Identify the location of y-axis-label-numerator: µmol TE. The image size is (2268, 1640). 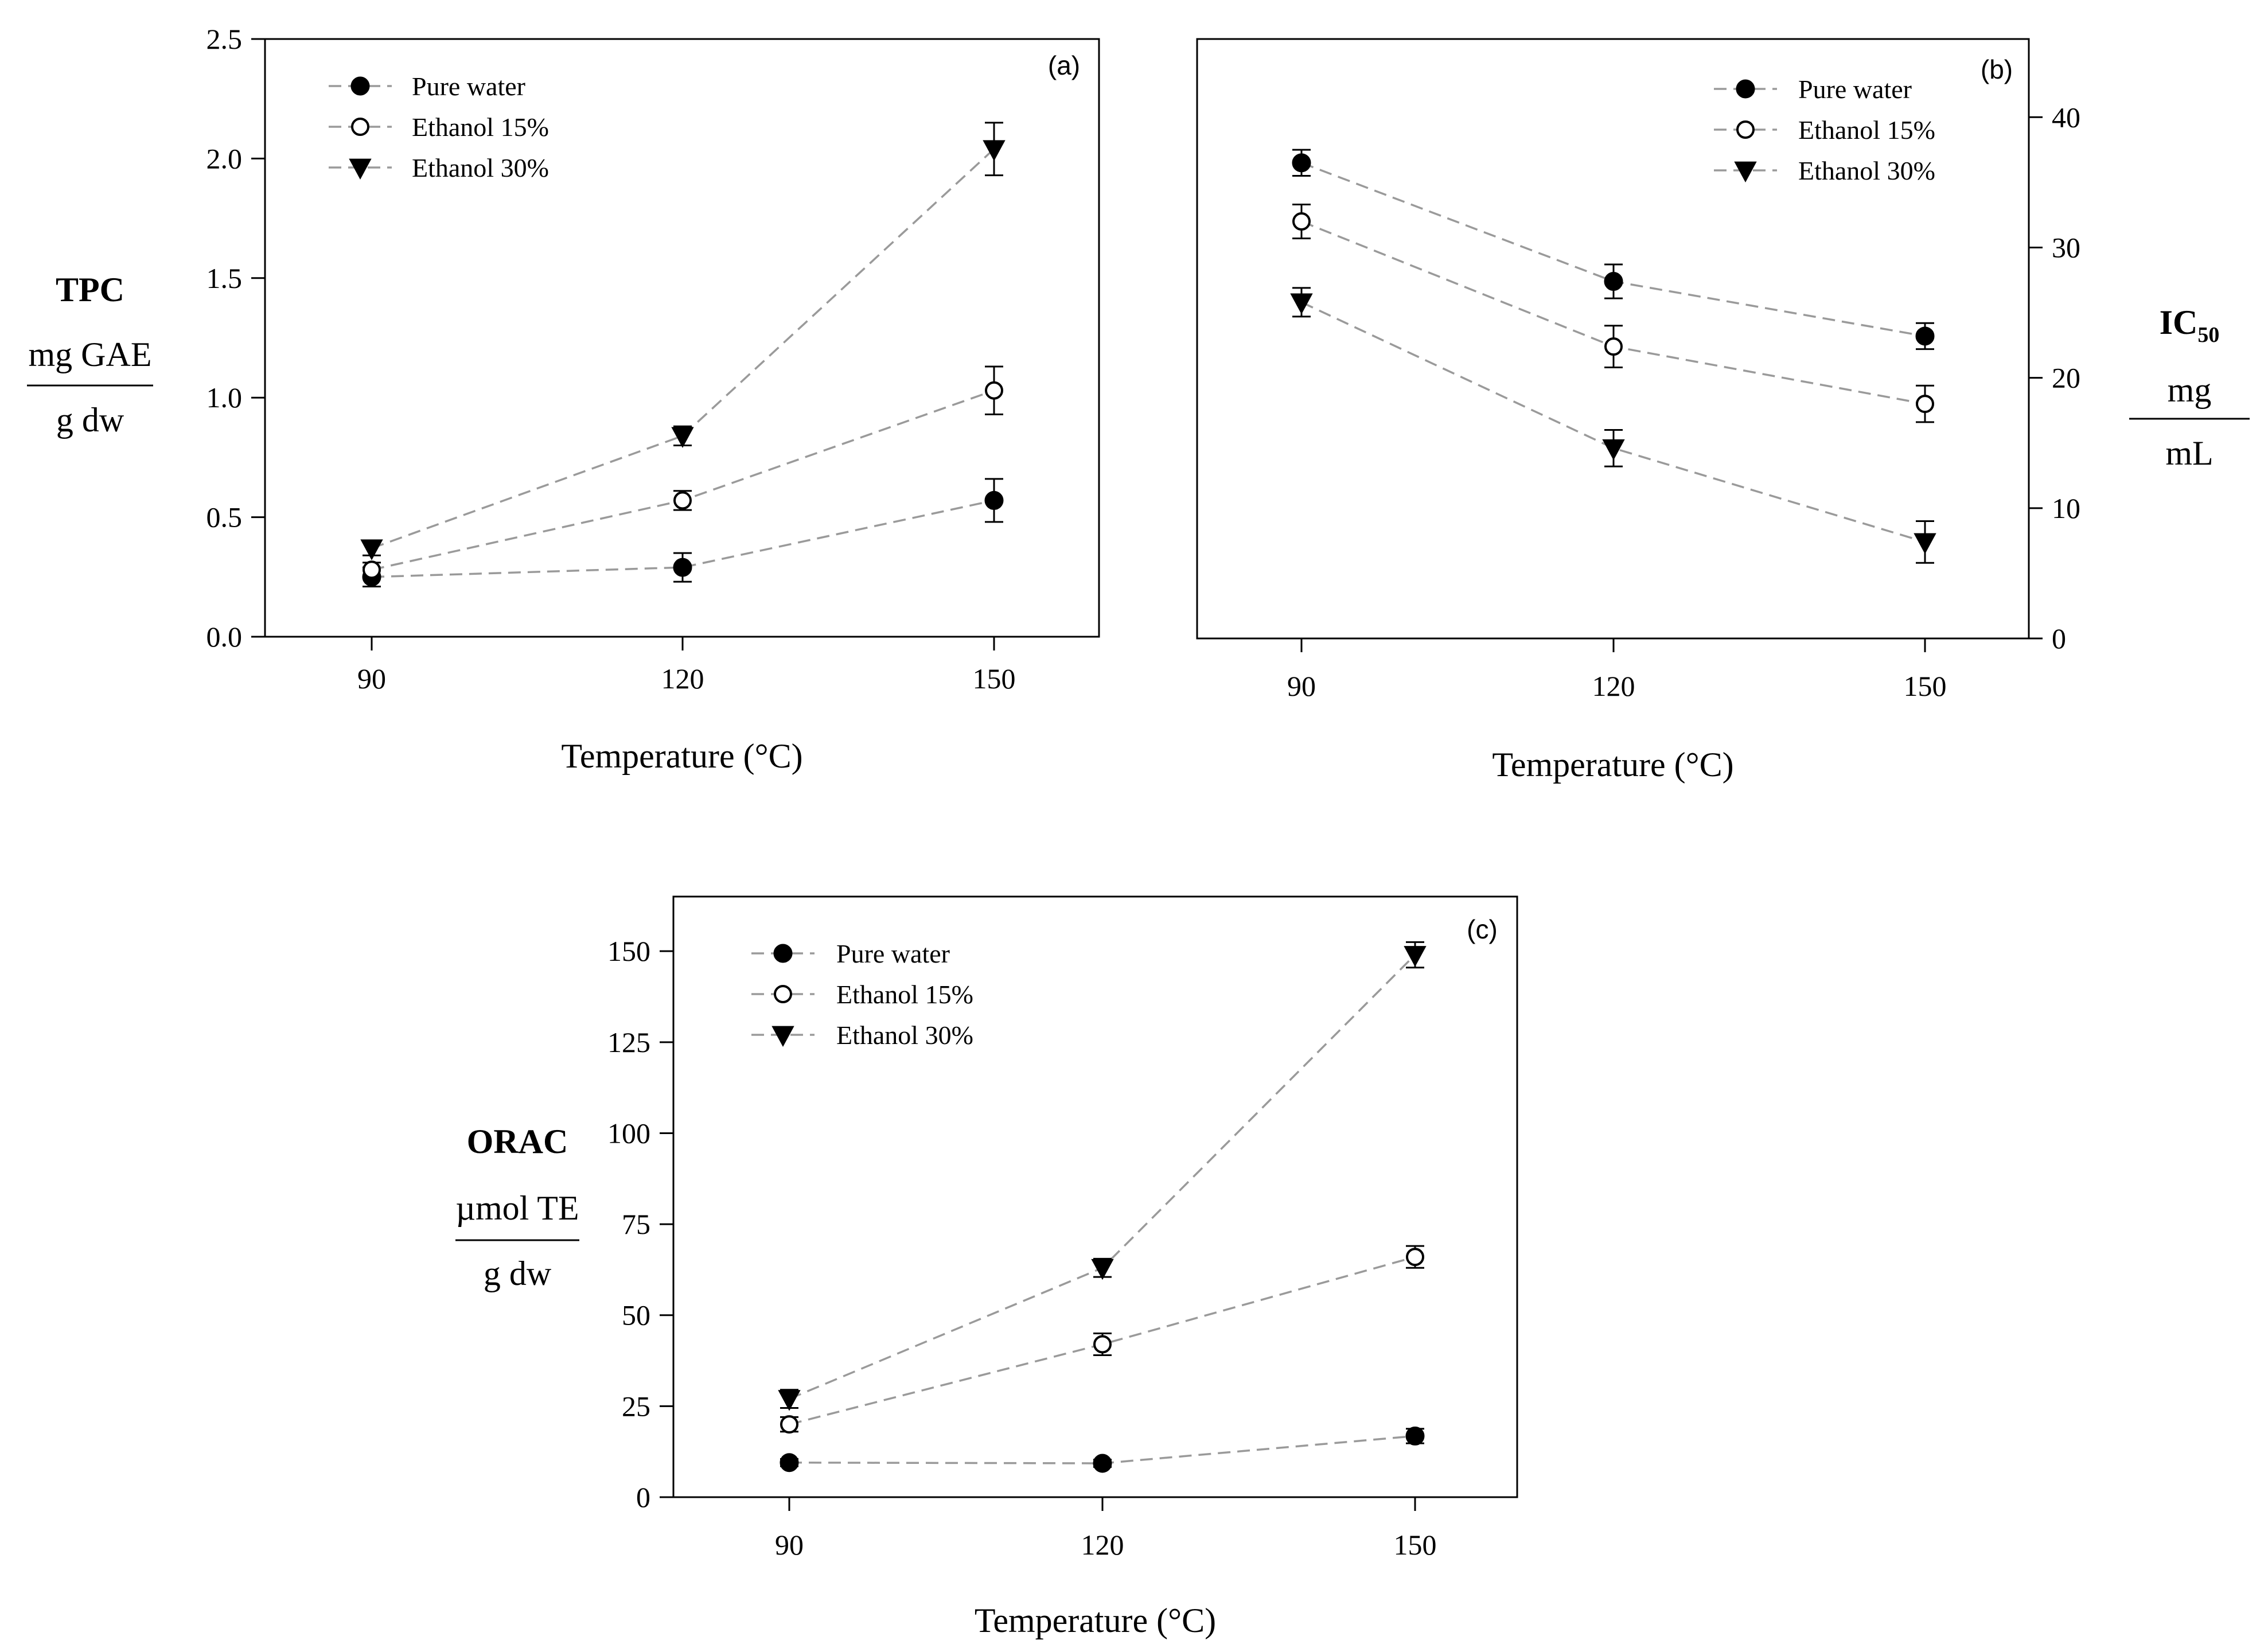
(517, 1208).